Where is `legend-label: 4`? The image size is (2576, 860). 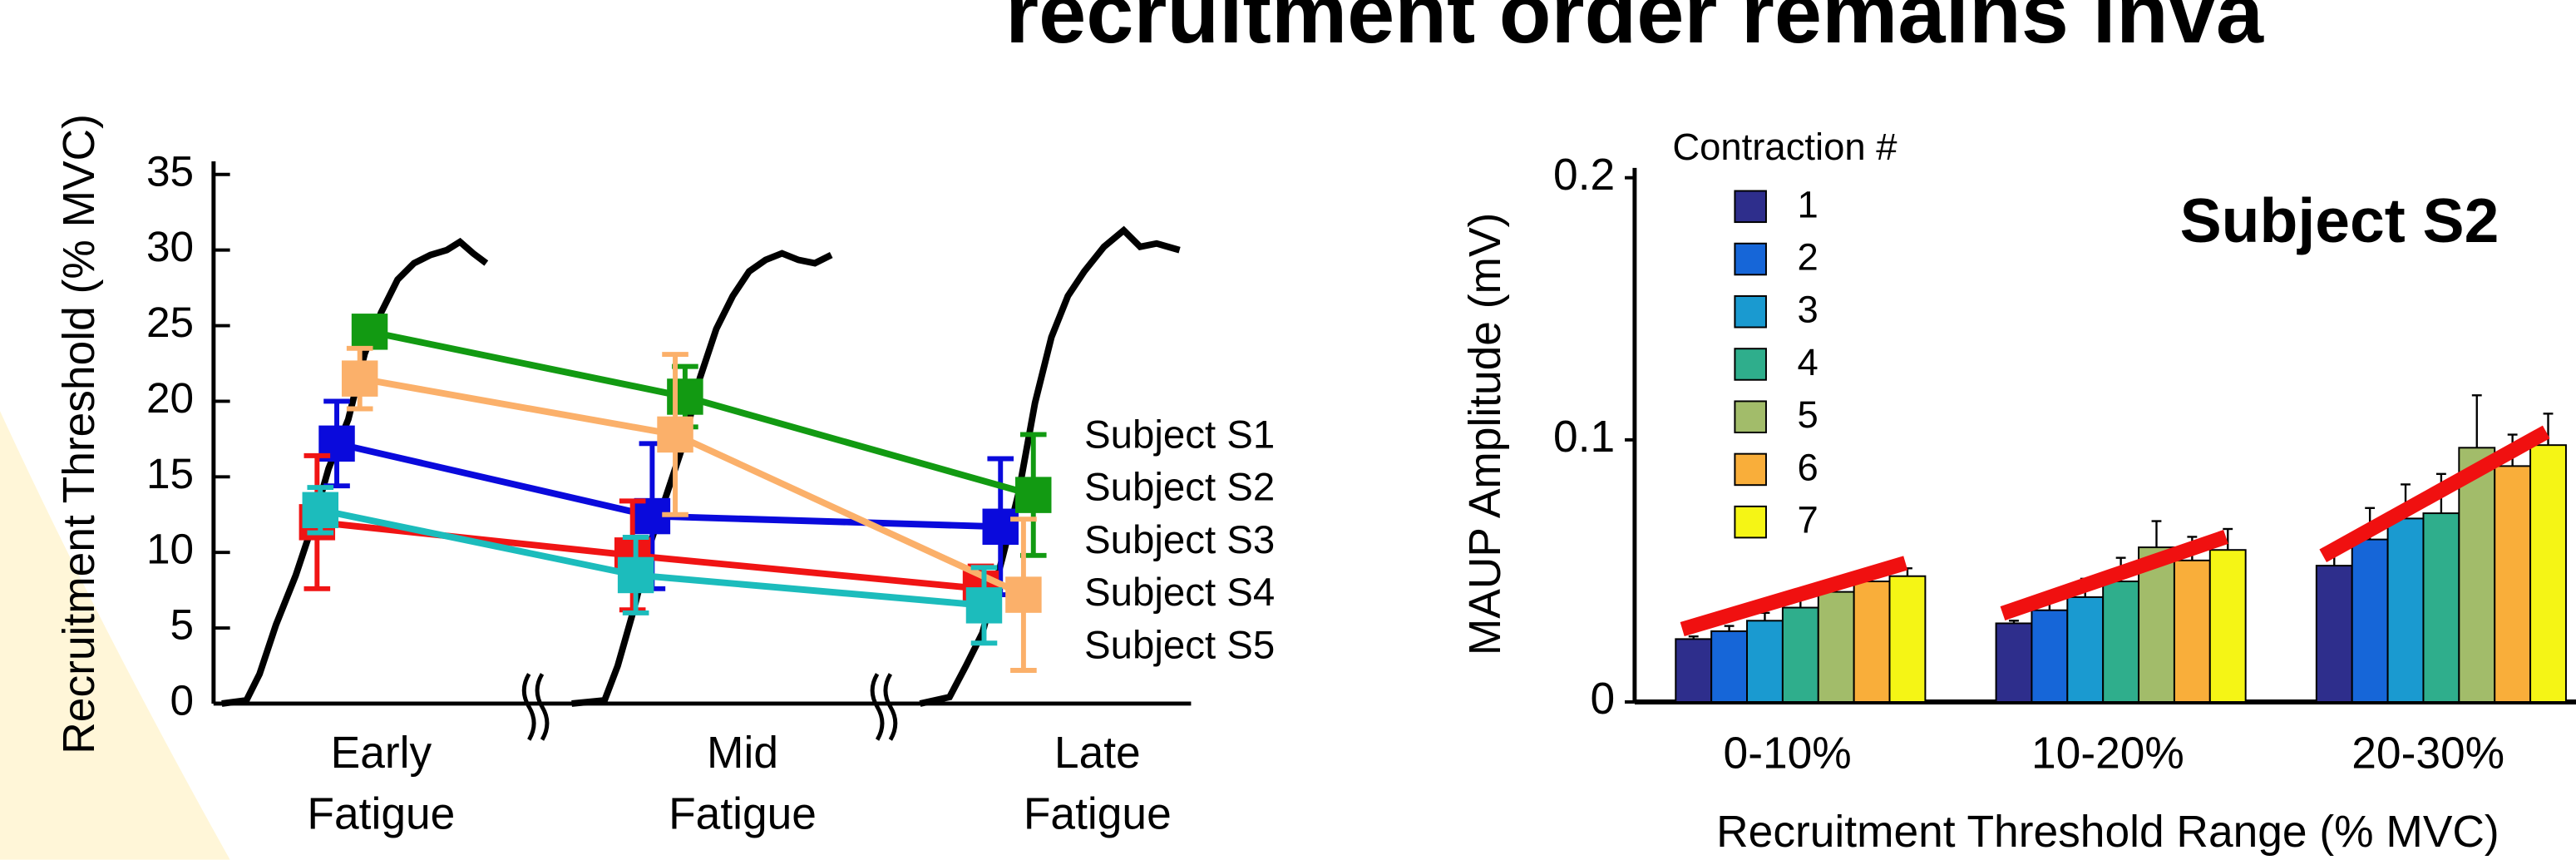 legend-label: 4 is located at coordinates (1807, 362).